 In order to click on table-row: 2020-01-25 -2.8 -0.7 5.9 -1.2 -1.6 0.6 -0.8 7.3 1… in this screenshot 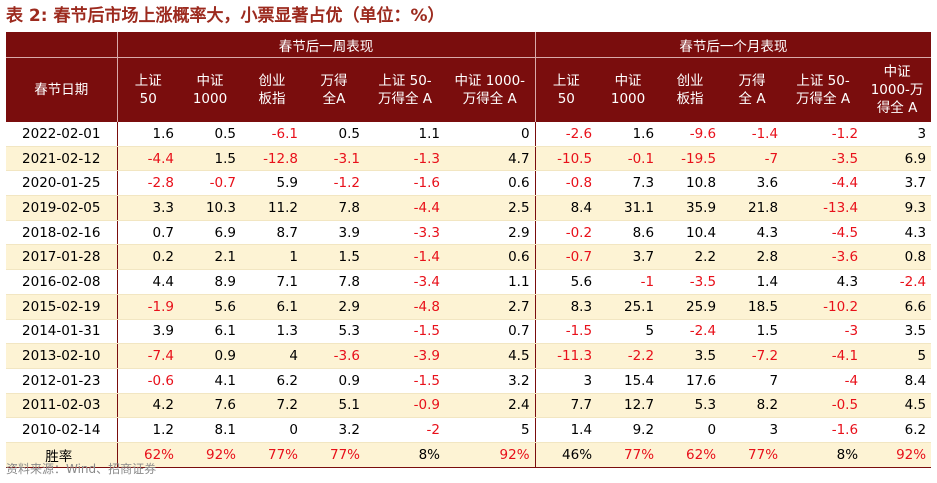, I will do `click(469, 183)`.